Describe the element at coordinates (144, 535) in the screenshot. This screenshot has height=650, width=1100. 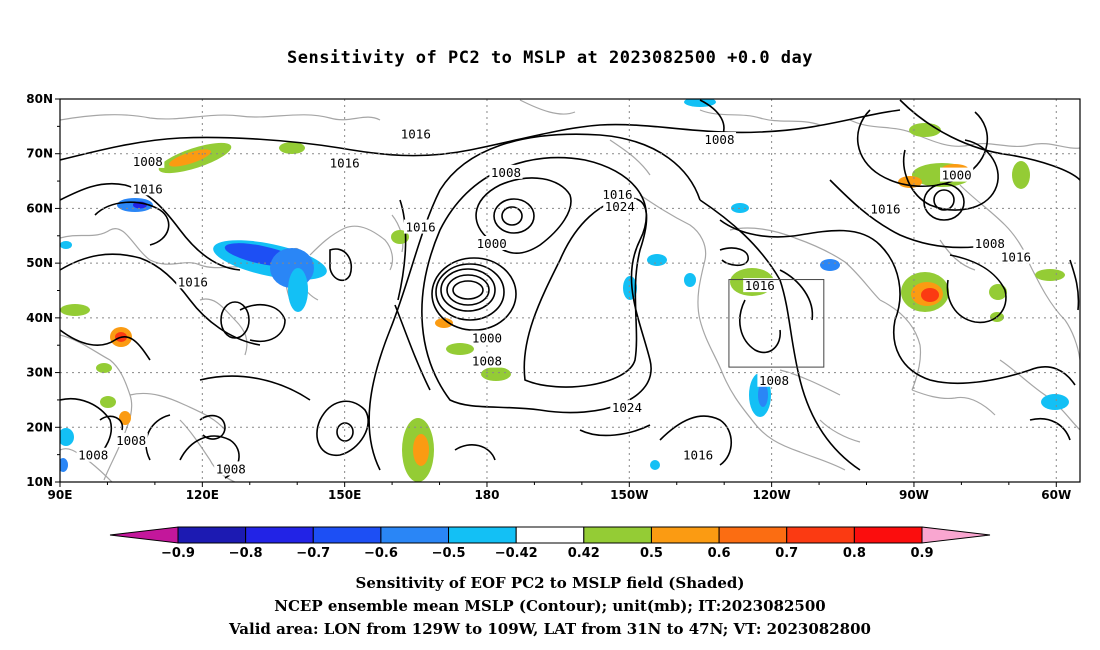
I see `colorbar-low-triangle` at that location.